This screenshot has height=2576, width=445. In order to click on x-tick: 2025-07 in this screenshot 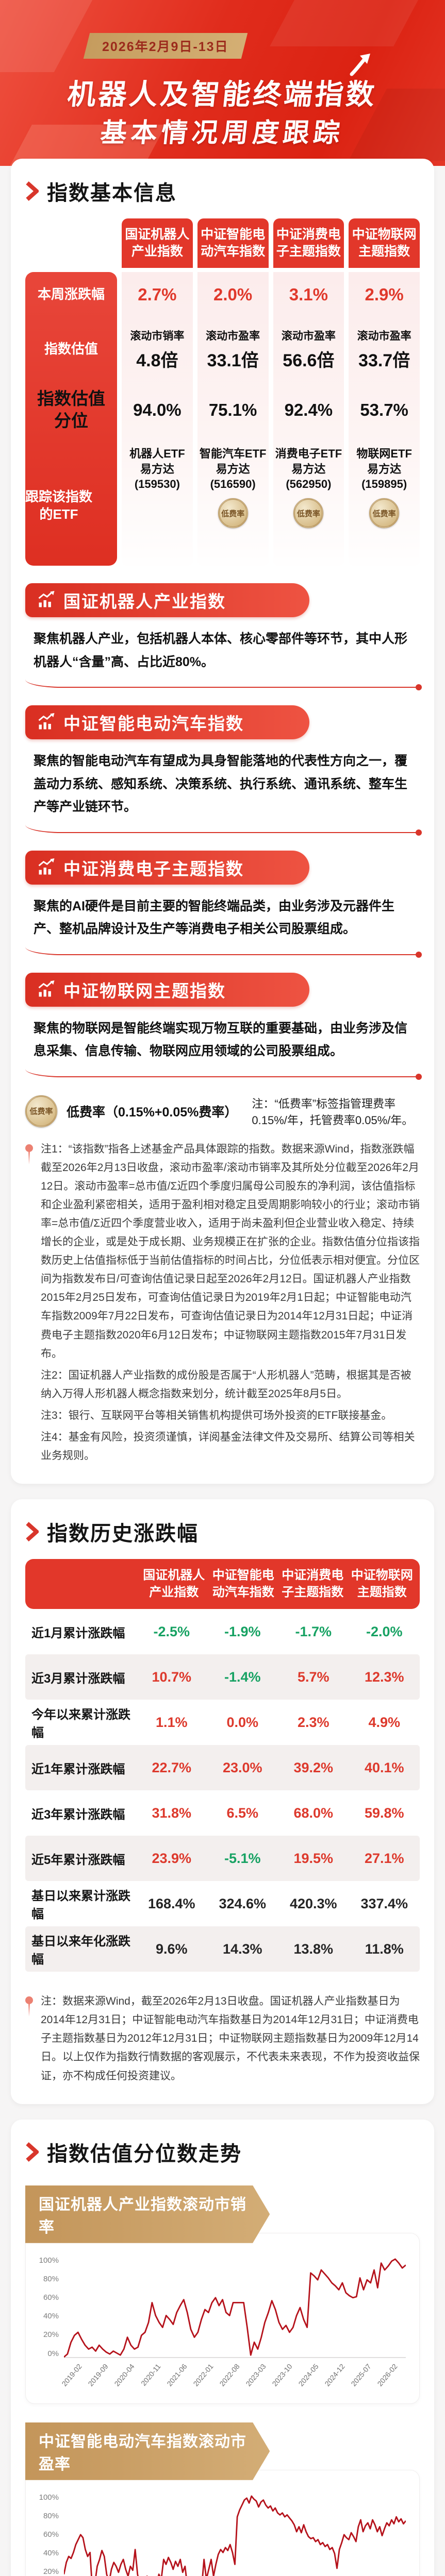, I will do `click(364, 2378)`.